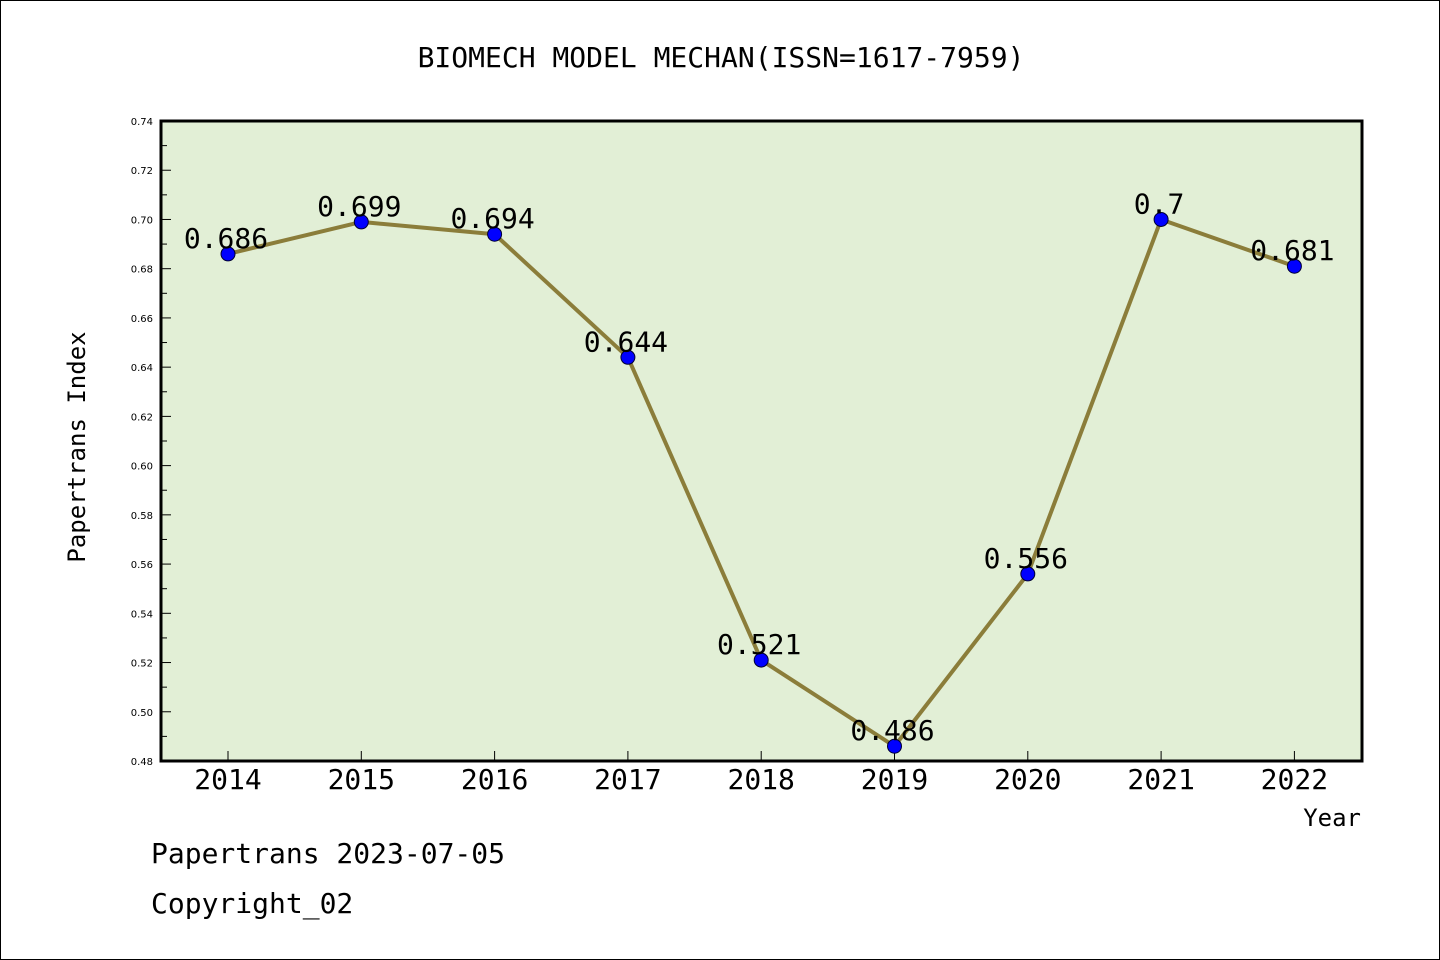 This screenshot has width=1440, height=960. What do you see at coordinates (142, 368) in the screenshot?
I see `y-tick-label: 0.64` at bounding box center [142, 368].